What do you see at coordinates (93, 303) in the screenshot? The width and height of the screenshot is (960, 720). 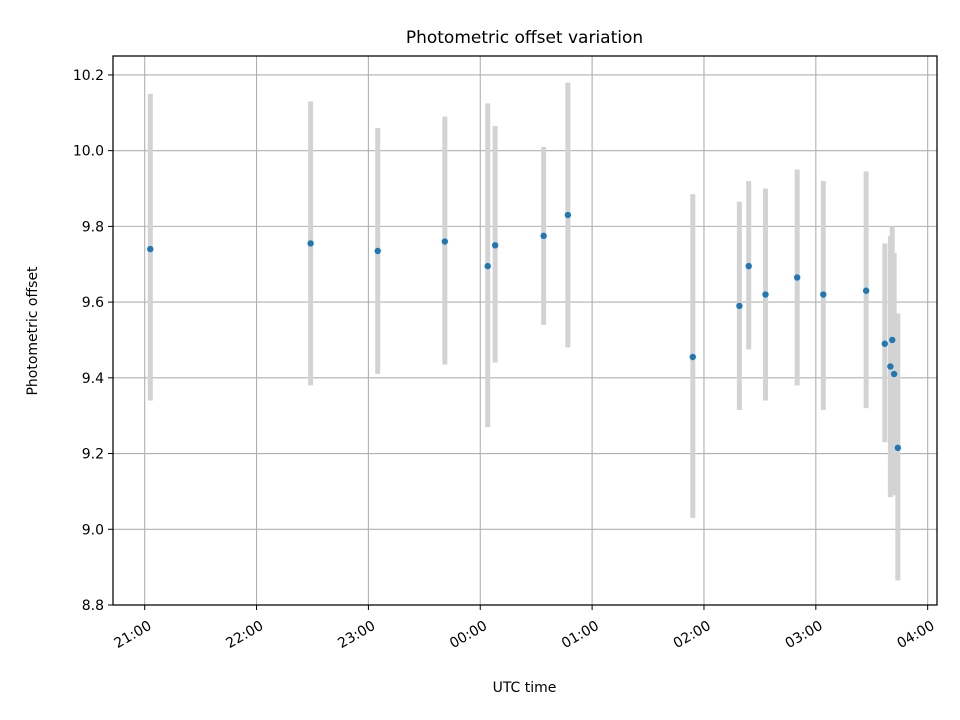 I see `y-tick-label: 9.6` at bounding box center [93, 303].